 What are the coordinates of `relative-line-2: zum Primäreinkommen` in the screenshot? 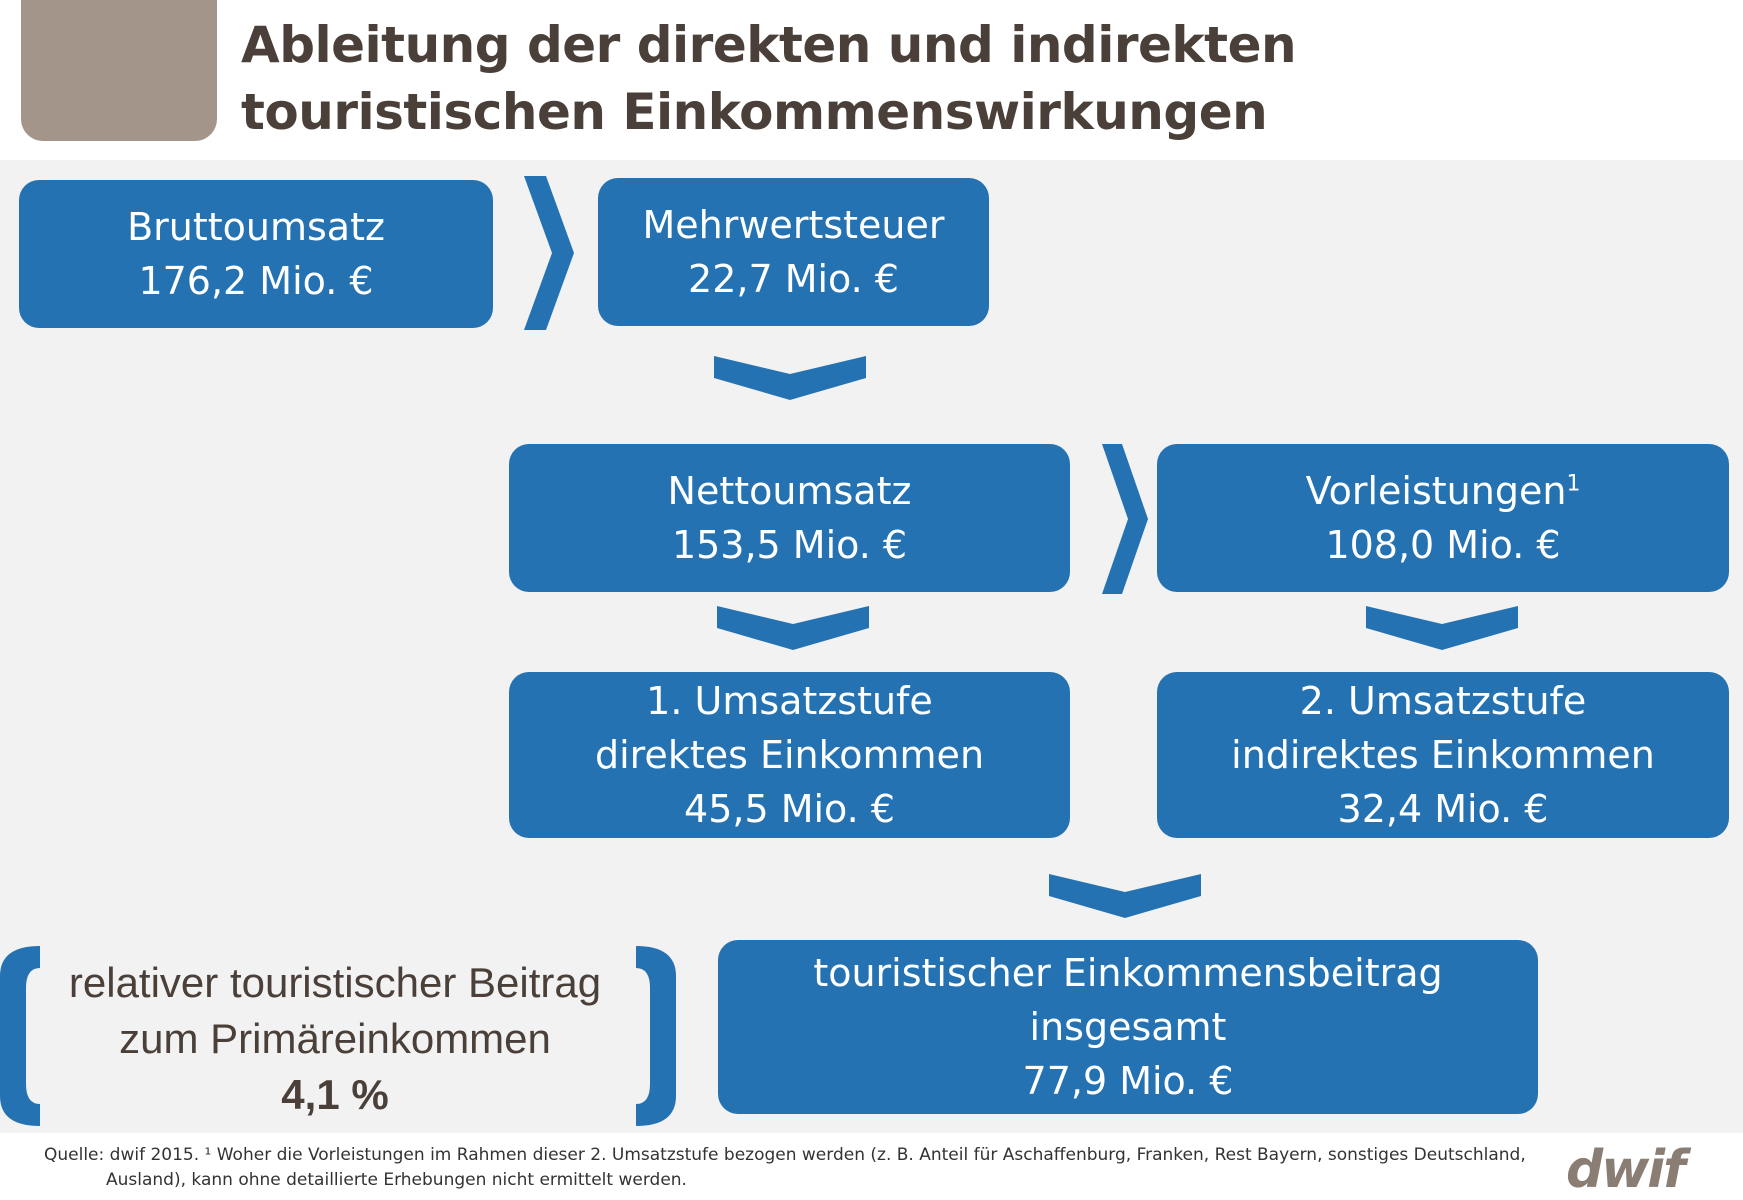 It's located at (335, 1038).